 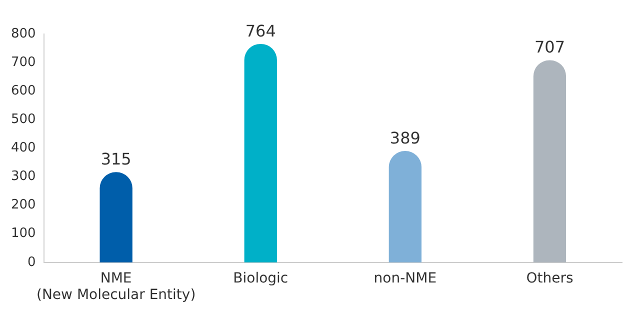 What do you see at coordinates (23, 120) in the screenshot?
I see `y-tick-label: 500` at bounding box center [23, 120].